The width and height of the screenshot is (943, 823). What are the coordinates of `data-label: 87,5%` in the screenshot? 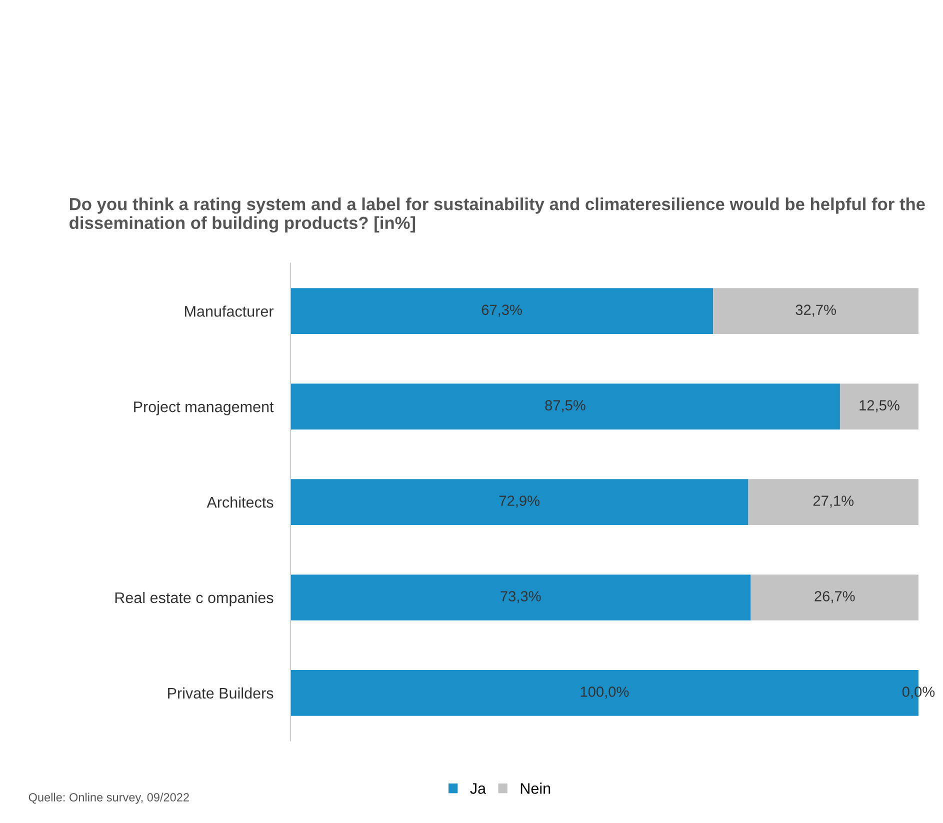 It's located at (565, 406).